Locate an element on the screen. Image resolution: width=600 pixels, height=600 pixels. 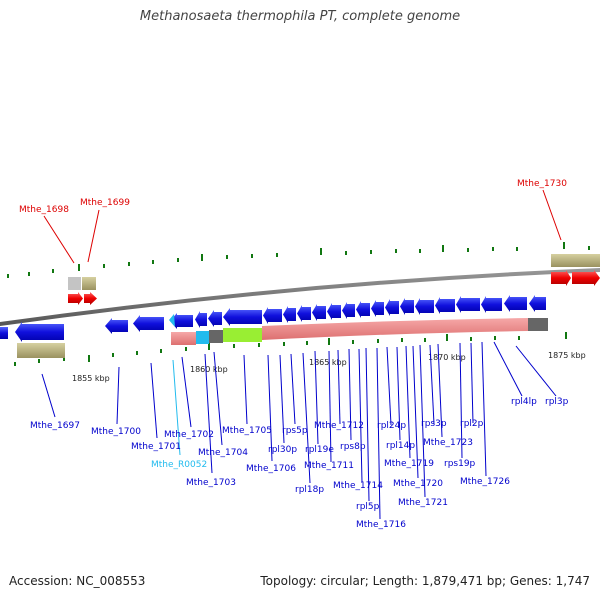
label-mthe-1699: Mthe_1699 is located at coordinates (105, 203).